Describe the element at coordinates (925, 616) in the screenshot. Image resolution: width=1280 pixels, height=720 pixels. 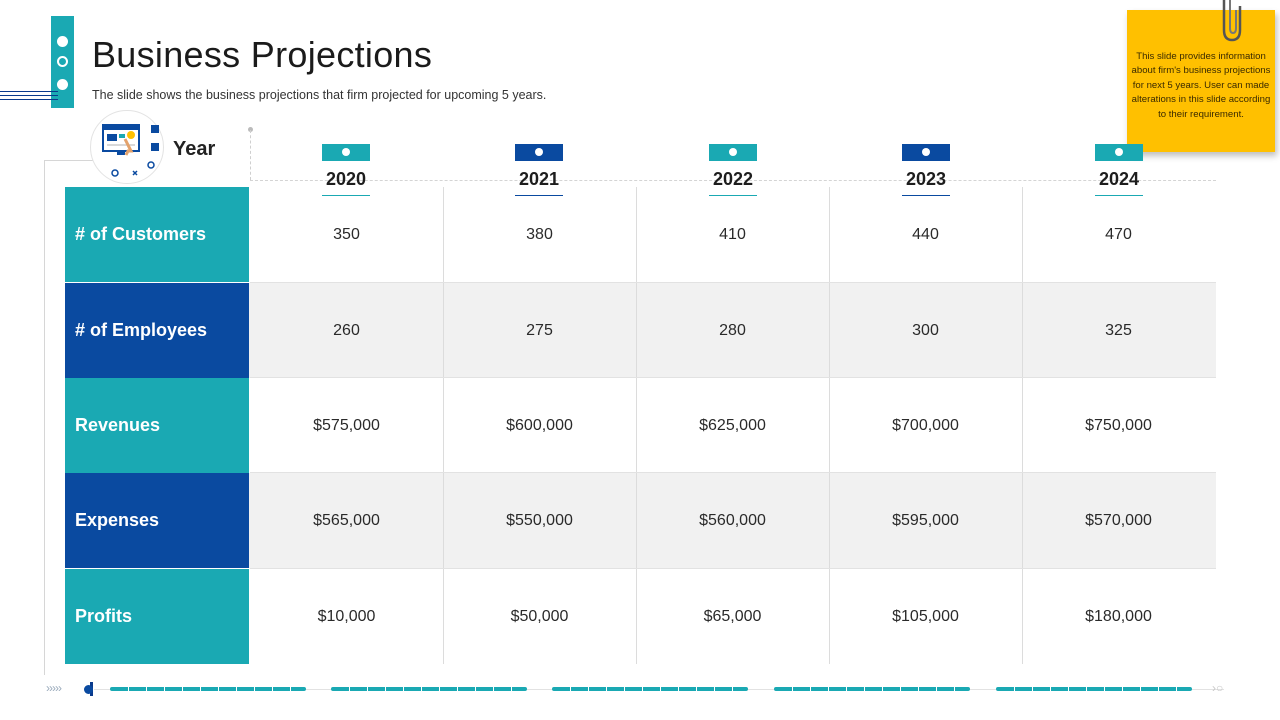
I see `table-cell: $105,000` at that location.